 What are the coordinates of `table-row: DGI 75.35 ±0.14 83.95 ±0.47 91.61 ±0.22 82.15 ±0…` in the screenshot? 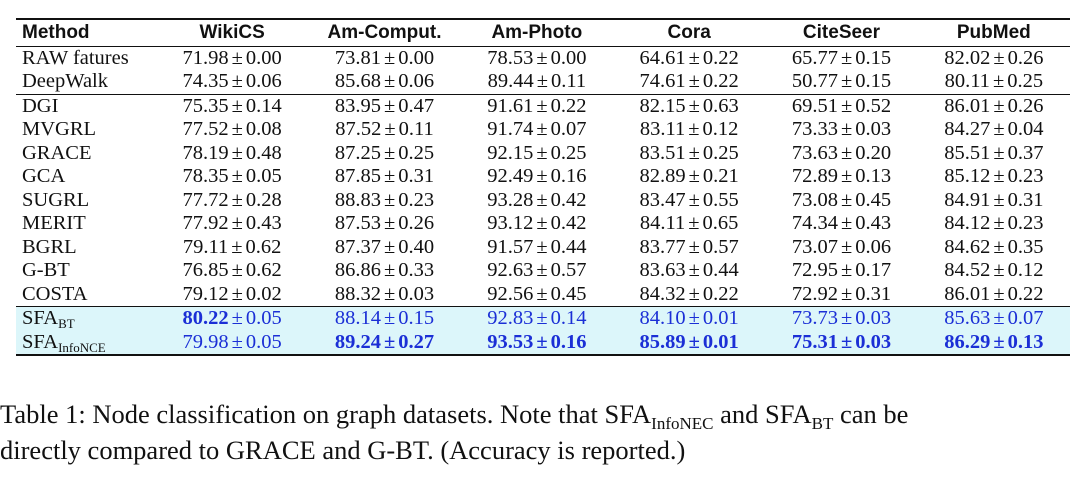 It's located at (543, 105).